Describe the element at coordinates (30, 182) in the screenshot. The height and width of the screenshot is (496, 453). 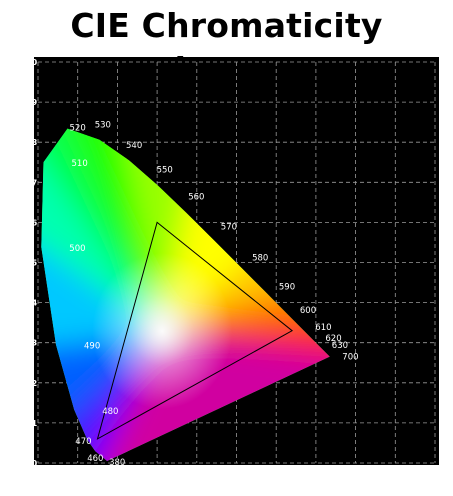
I see `y-tick-label: 0.7` at that location.